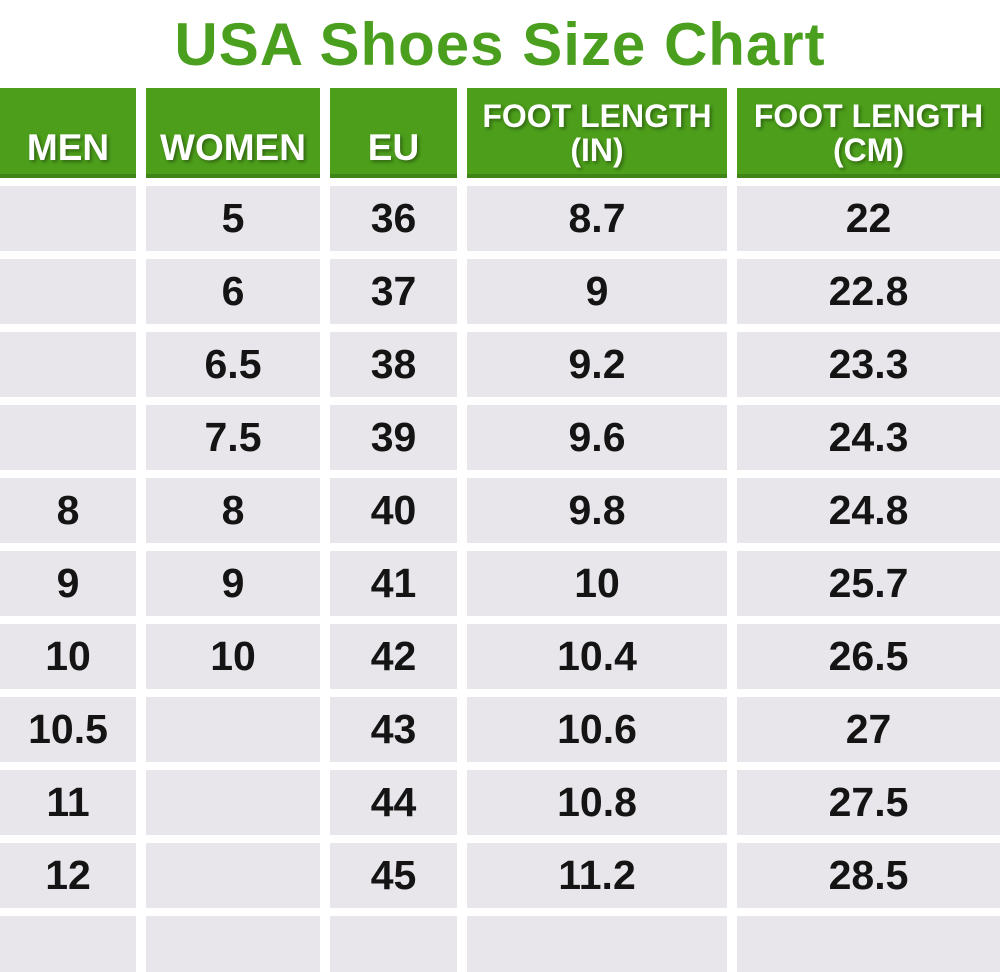 The height and width of the screenshot is (972, 1000). I want to click on table-row: 6.5 38 9.2 23.3, so click(500, 364).